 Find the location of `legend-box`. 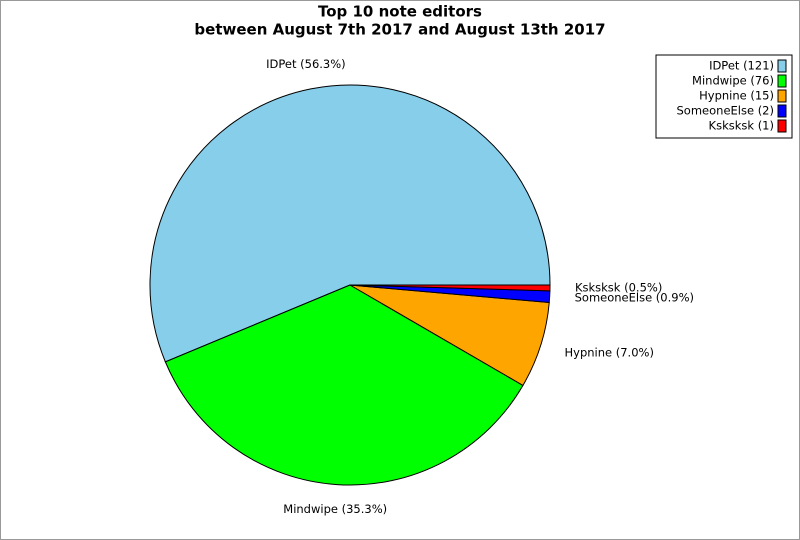

legend-box is located at coordinates (724, 96).